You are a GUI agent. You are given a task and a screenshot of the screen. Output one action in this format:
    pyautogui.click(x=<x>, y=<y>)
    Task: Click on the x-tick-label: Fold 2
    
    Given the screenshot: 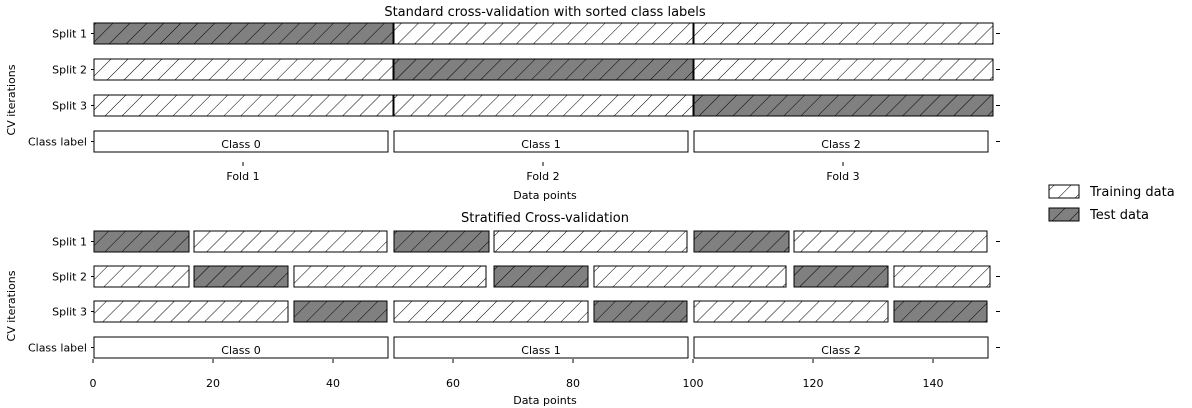 What is the action you would take?
    pyautogui.click(x=542, y=176)
    